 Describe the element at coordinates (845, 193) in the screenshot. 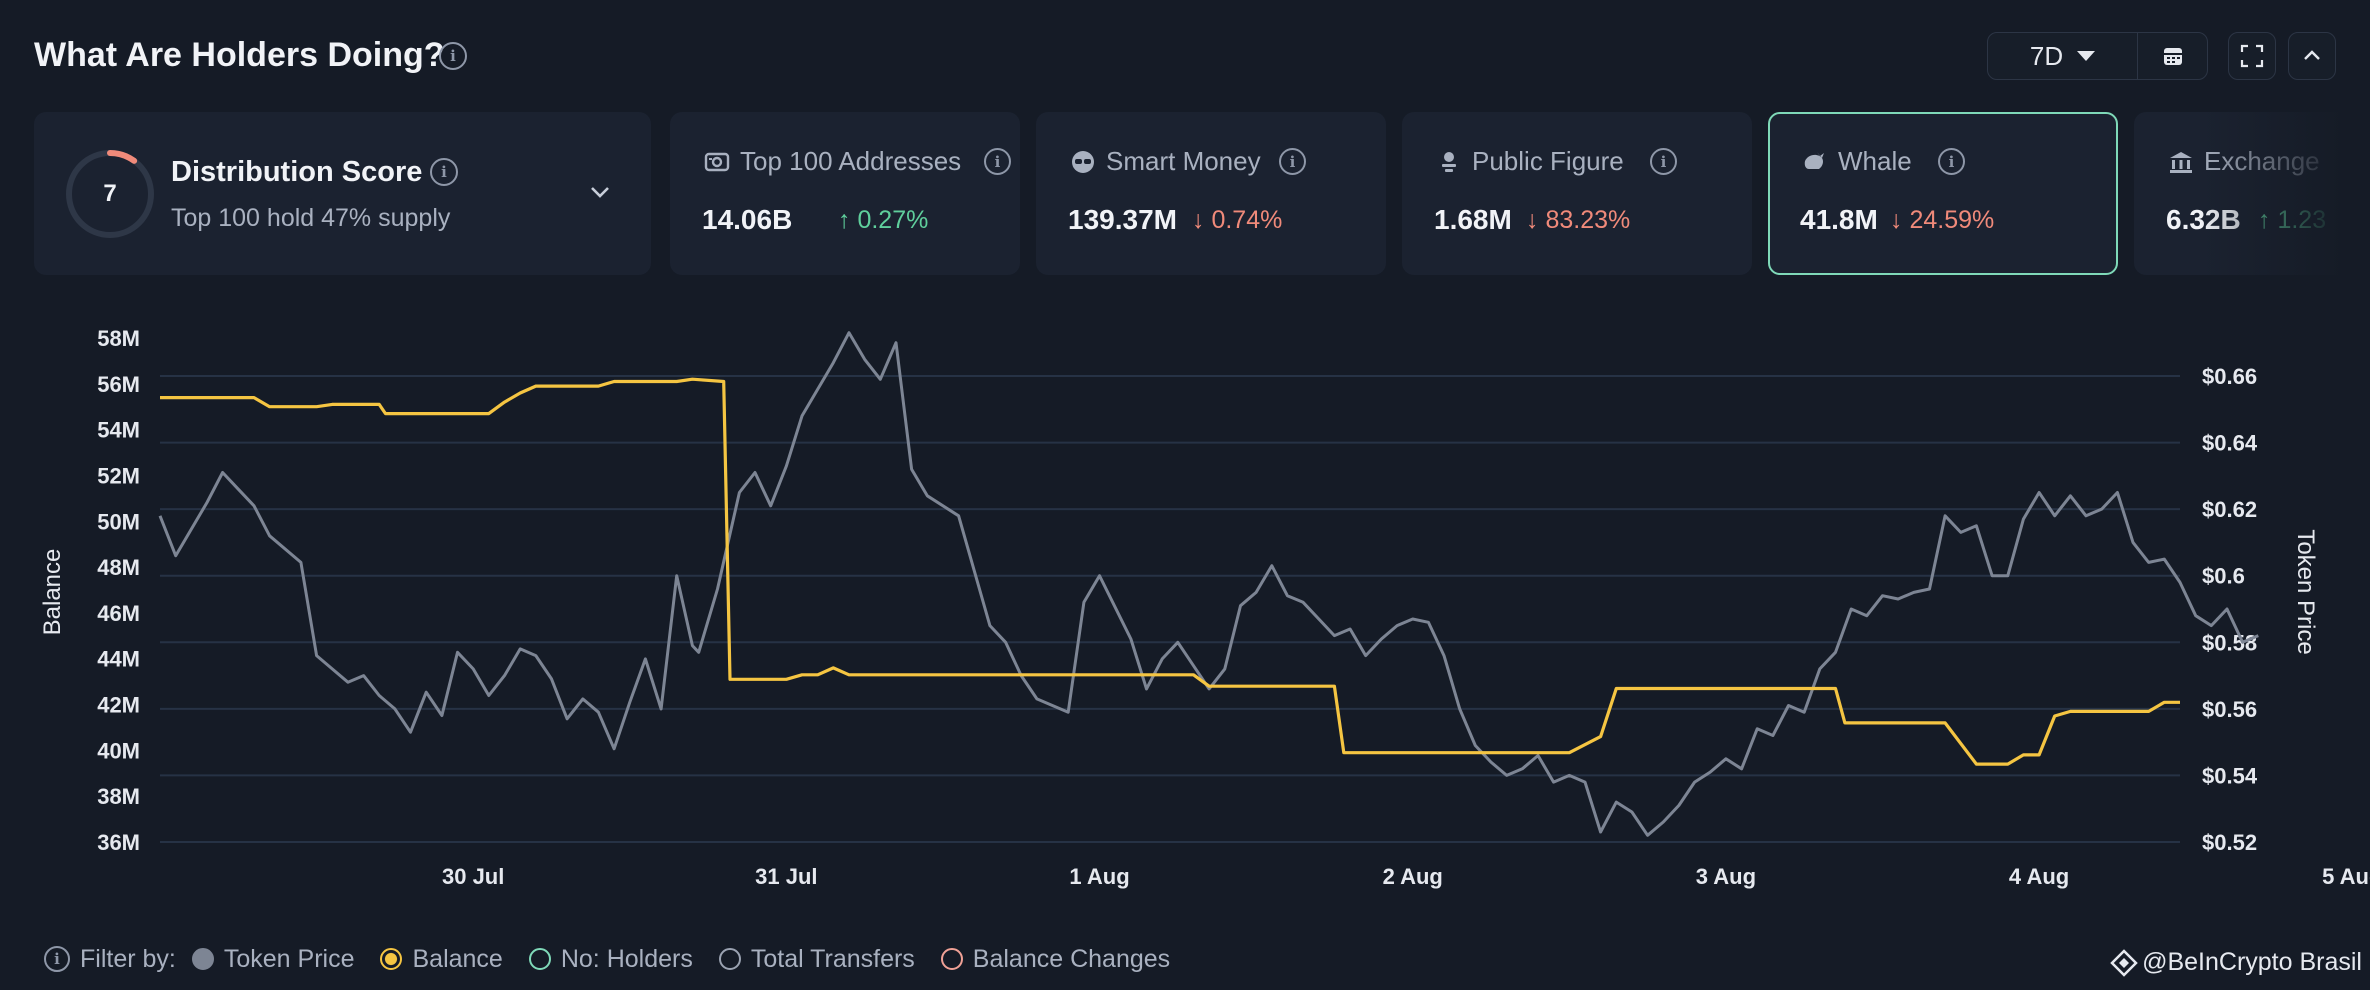

I see `metric-card-top100: Top 100 Addresses i 14.06B ↑ 0.27%` at that location.